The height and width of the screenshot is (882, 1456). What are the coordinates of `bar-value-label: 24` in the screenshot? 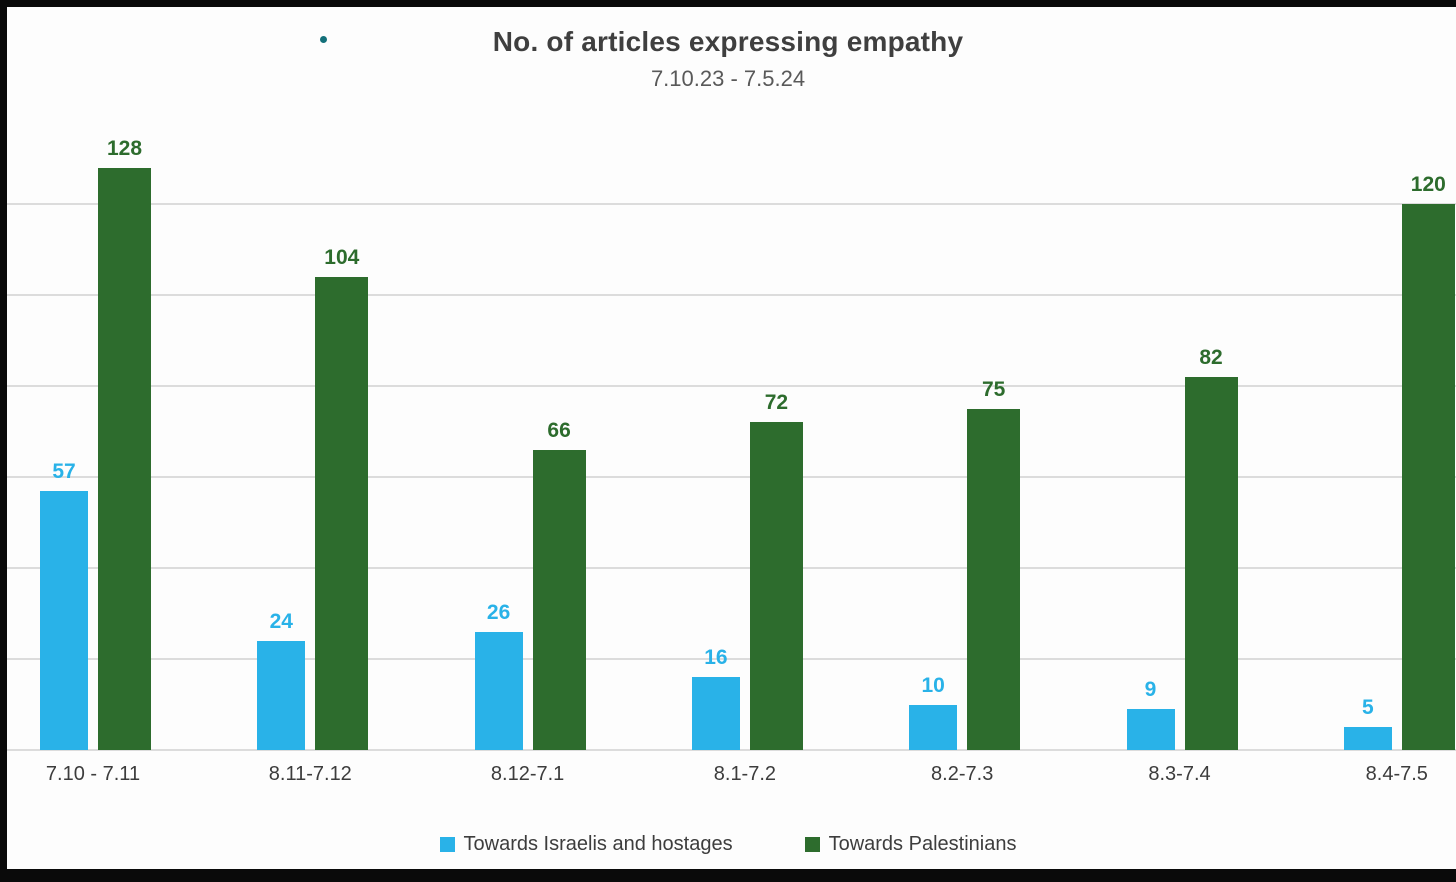 It's located at (281, 621).